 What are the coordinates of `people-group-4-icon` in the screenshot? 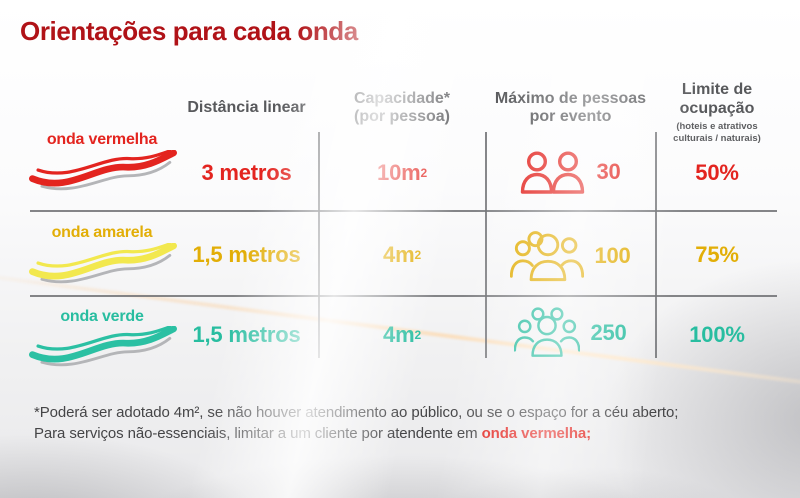 It's located at (547, 256).